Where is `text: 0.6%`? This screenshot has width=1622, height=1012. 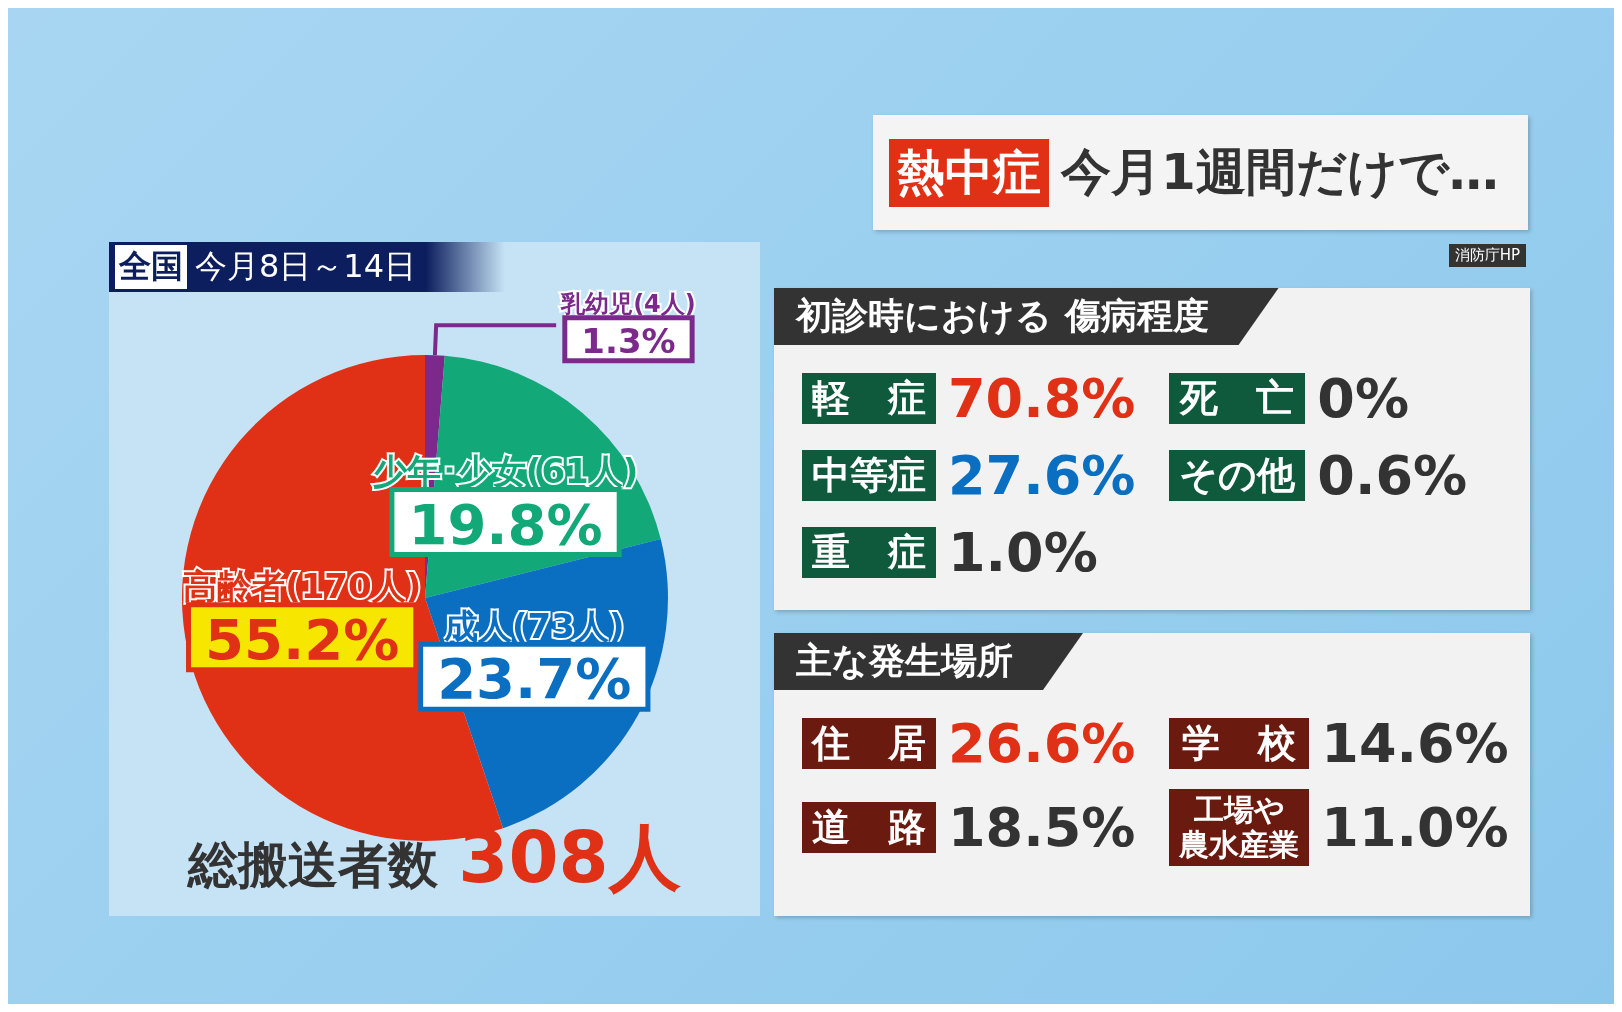
text: 0.6% is located at coordinates (1392, 475).